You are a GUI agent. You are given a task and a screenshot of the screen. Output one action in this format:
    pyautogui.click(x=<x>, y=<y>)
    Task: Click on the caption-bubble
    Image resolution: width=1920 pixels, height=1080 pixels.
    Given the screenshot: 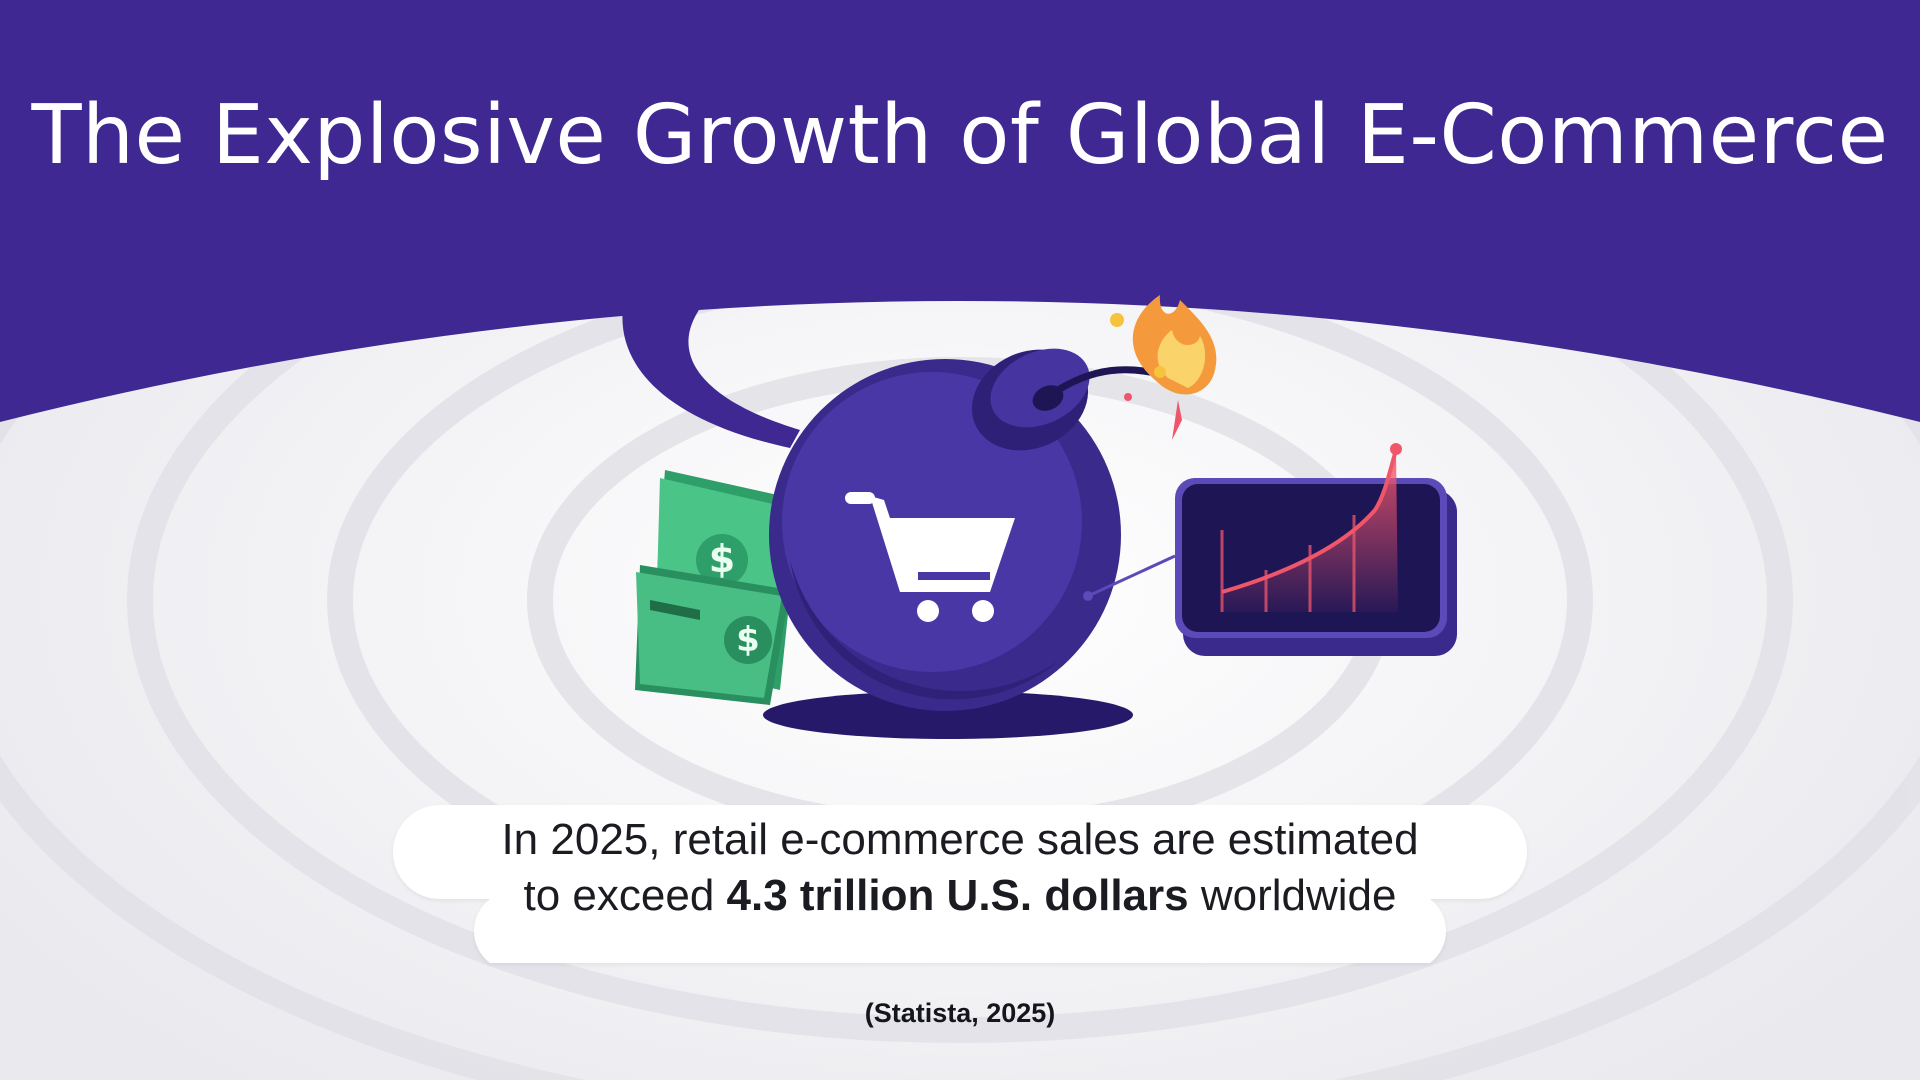 What is the action you would take?
    pyautogui.click(x=960, y=884)
    